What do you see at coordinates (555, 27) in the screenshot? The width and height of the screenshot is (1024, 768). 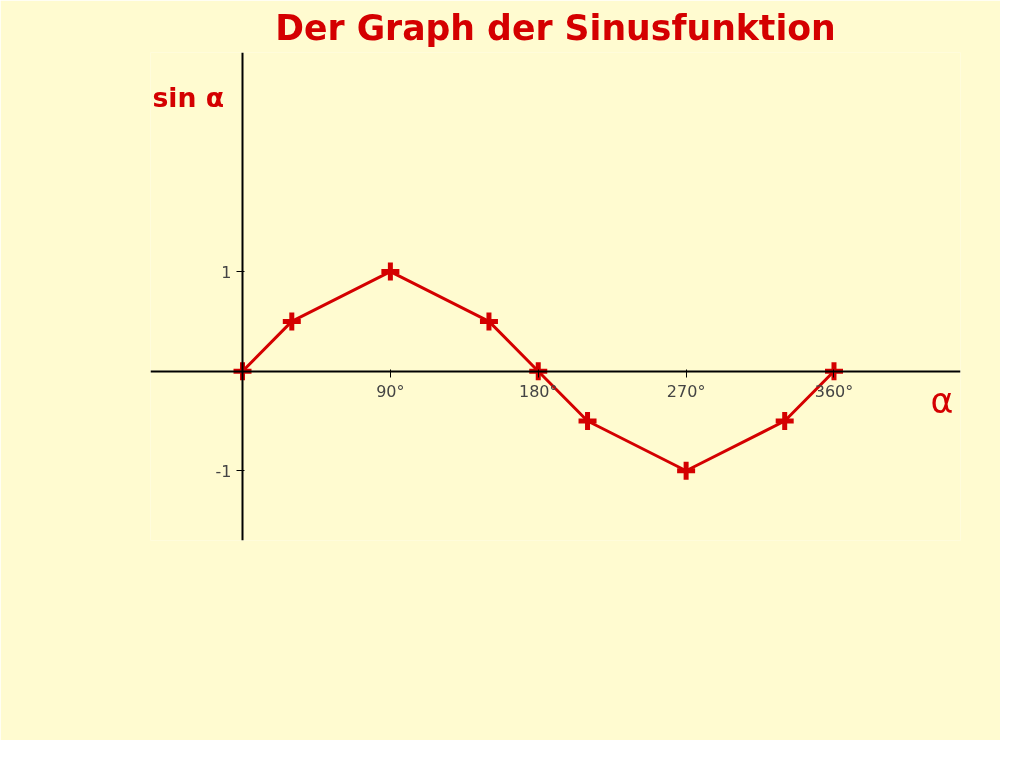 I see `chart-title: Der Graph der Sinusfunktion` at bounding box center [555, 27].